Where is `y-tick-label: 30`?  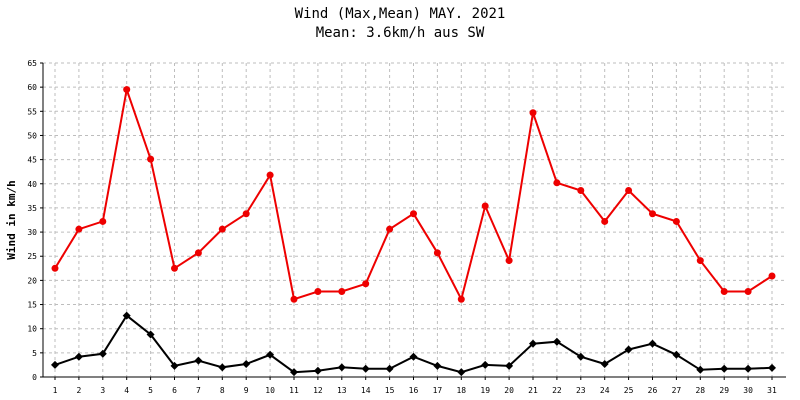 y-tick-label: 30 is located at coordinates (32, 232).